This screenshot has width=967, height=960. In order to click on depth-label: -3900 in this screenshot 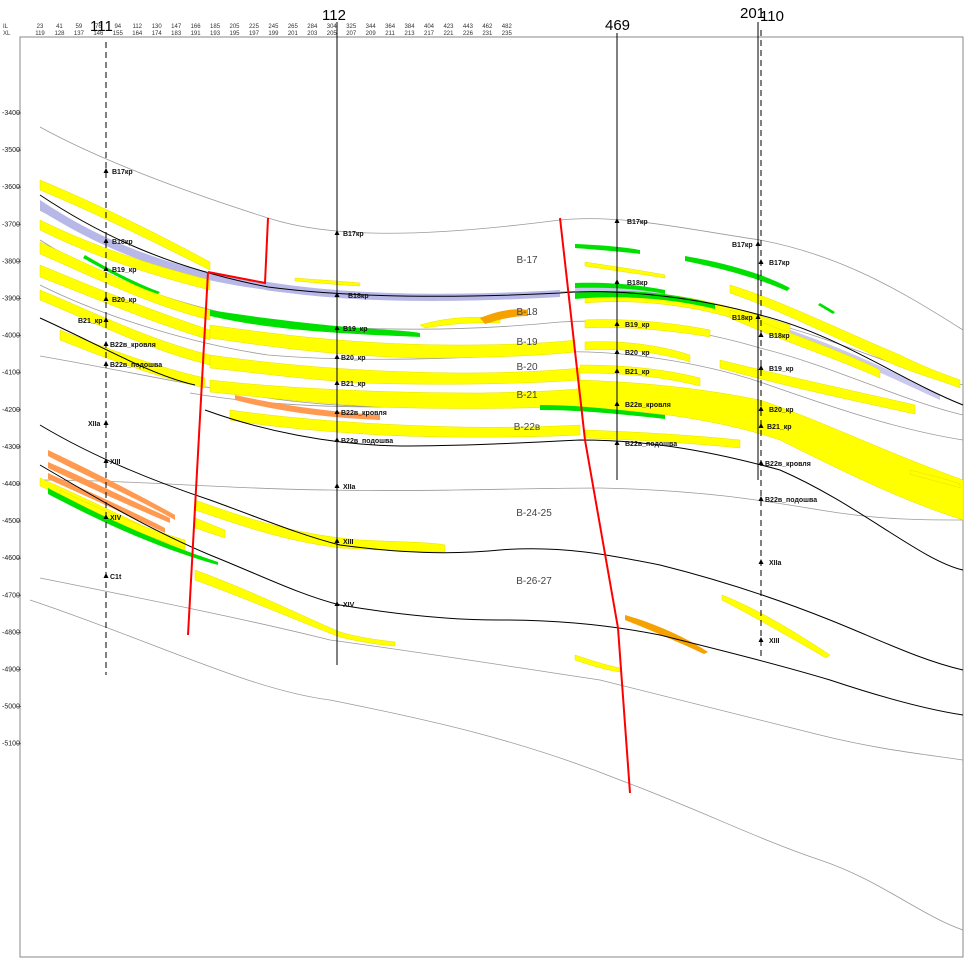, I will do `click(11, 299)`.